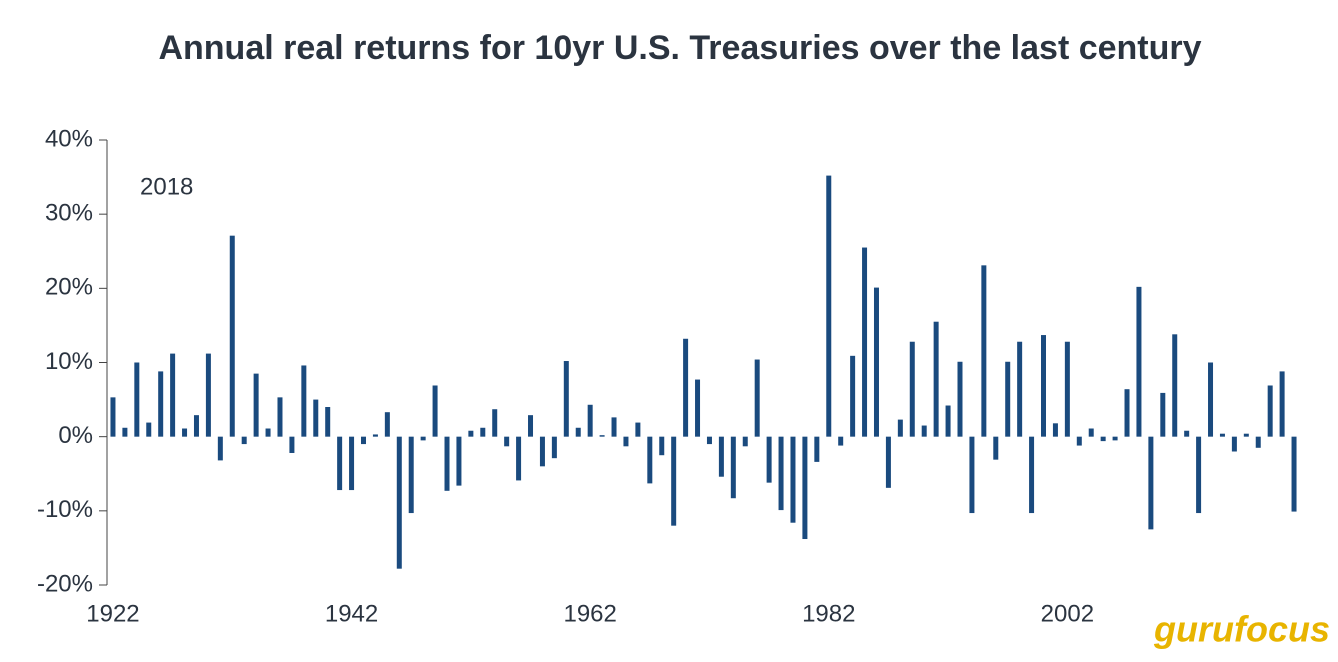 Image resolution: width=1338 pixels, height=662 pixels. Describe the element at coordinates (65, 583) in the screenshot. I see `y-tick-label: -20%` at that location.